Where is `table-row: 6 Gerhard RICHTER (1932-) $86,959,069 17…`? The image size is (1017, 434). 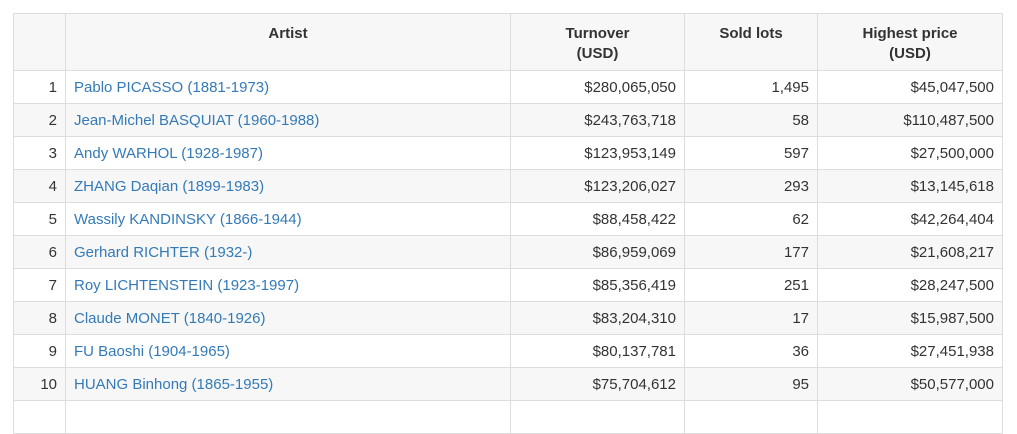 table-row: 6 Gerhard RICHTER (1932-) $86,959,069 17… is located at coordinates (508, 252).